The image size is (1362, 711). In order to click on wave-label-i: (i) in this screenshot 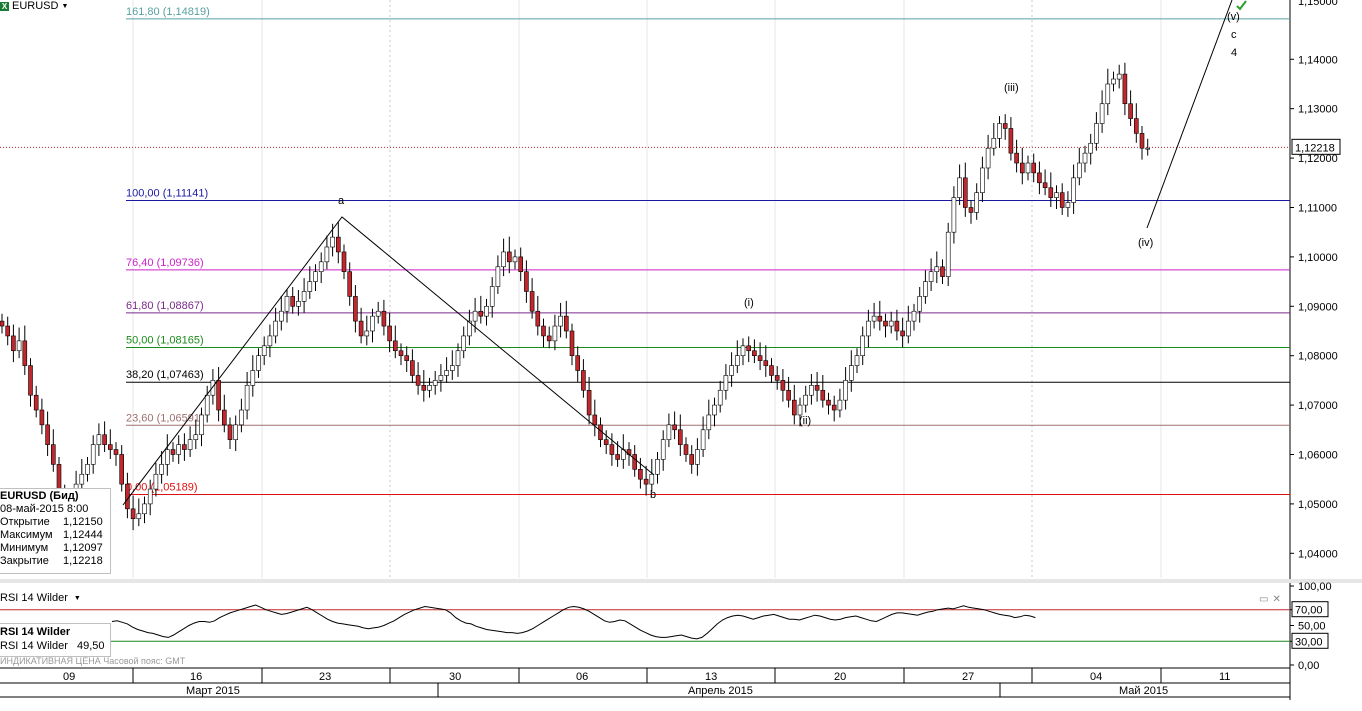, I will do `click(749, 303)`.